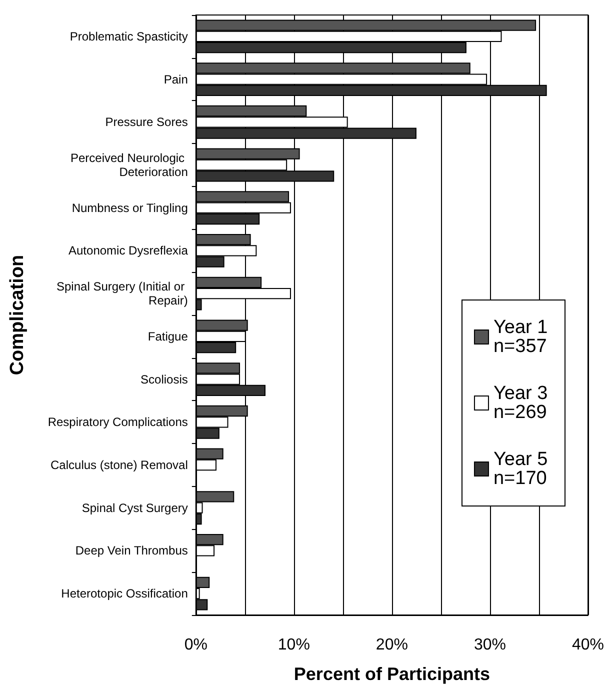 This screenshot has width=610, height=695. Describe the element at coordinates (196, 645) in the screenshot. I see `x-tick-label: 0%` at that location.